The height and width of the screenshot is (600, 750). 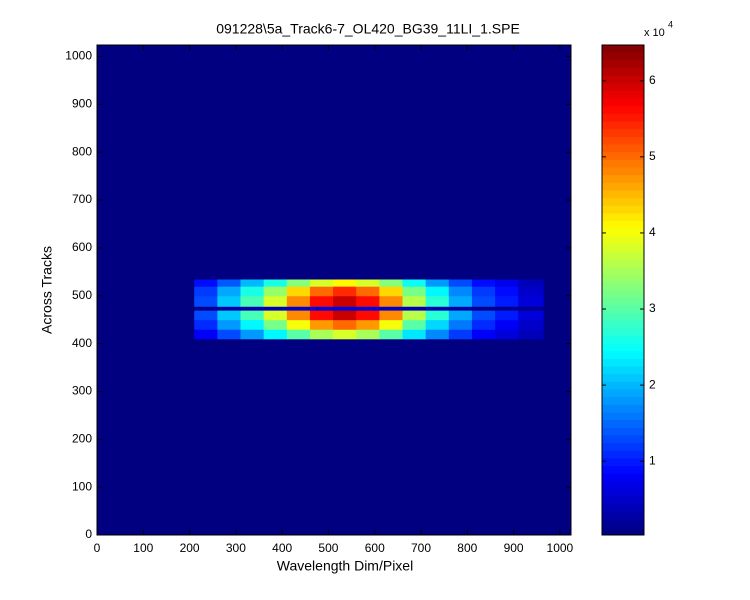 What do you see at coordinates (82, 486) in the screenshot?
I see `y-tick-label: 100` at bounding box center [82, 486].